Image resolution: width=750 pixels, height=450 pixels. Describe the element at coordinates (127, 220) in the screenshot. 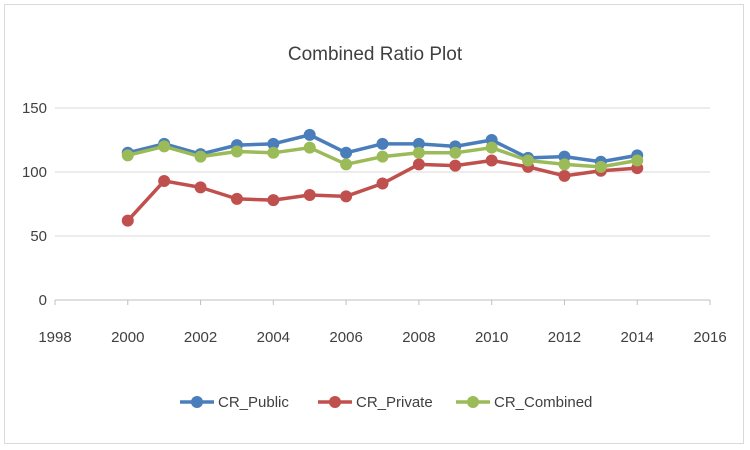

I see `data-point-cr-private-2000` at that location.